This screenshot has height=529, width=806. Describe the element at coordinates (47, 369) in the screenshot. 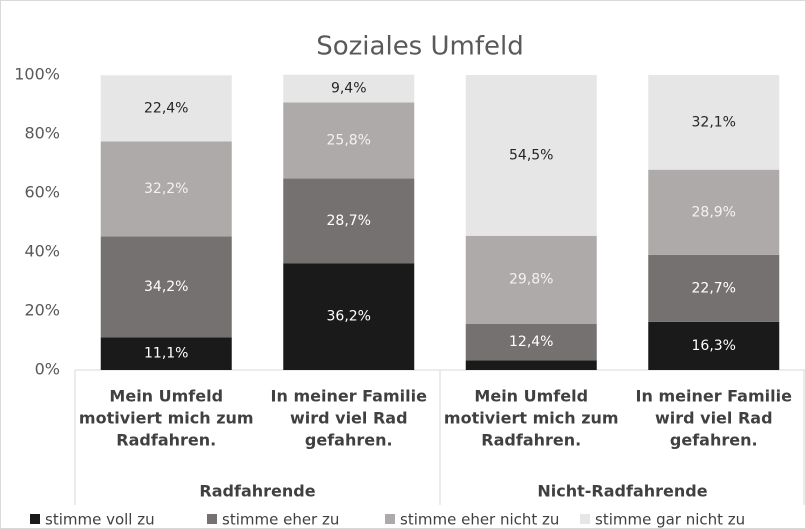

I see `y-tick-label: 0%` at that location.